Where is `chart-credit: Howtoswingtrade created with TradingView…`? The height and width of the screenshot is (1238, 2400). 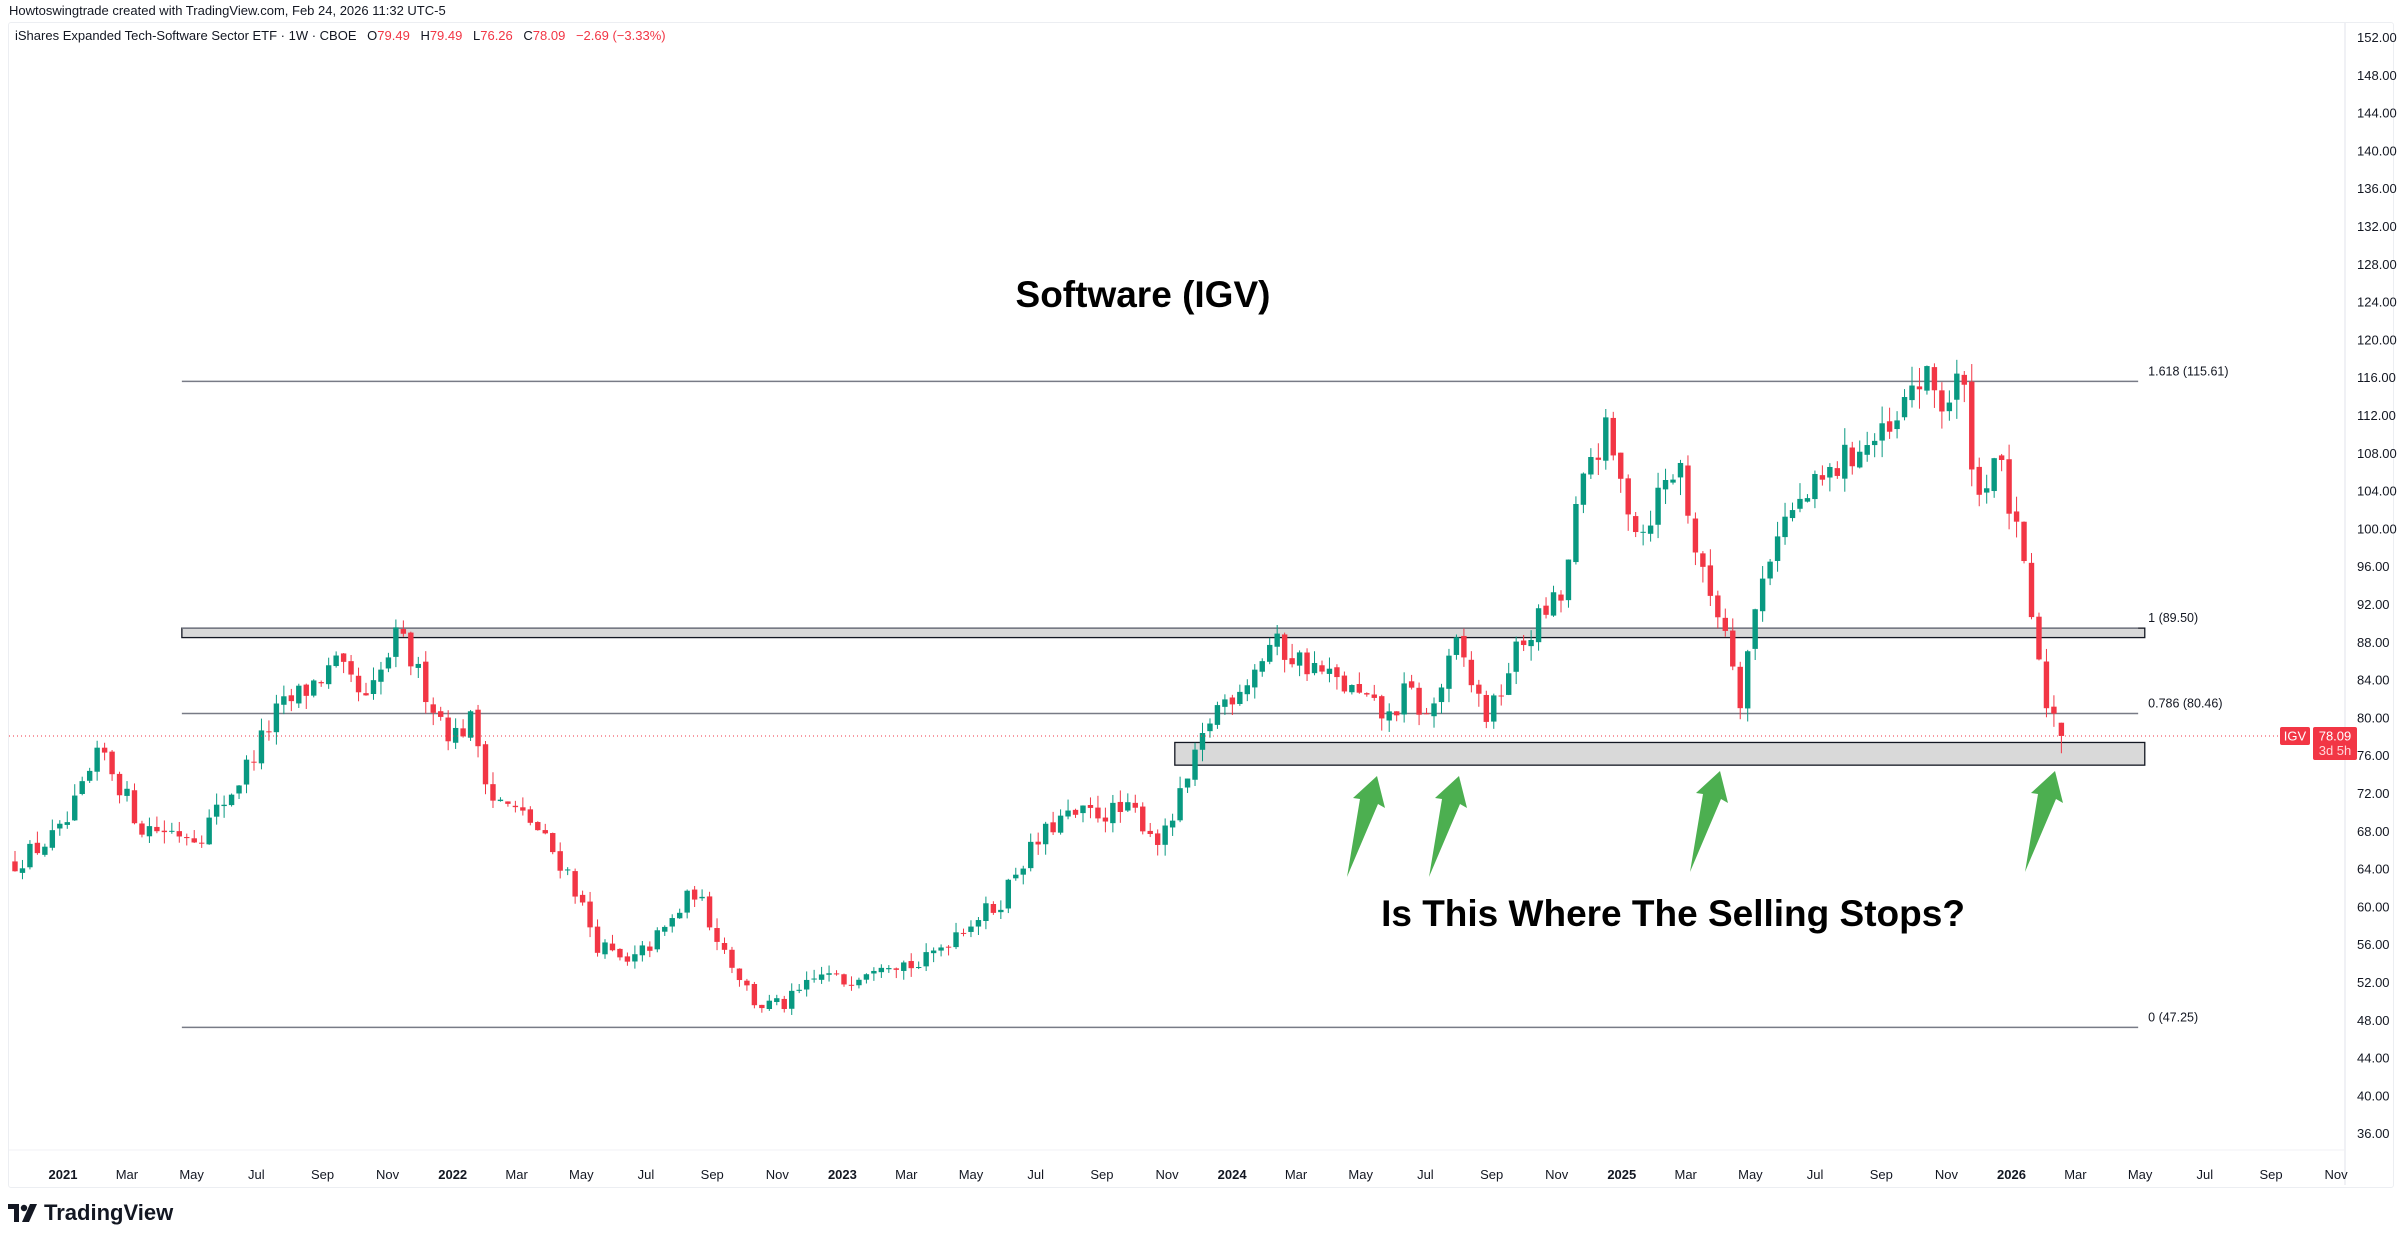
chart-credit: Howtoswingtrade created with TradingView… is located at coordinates (227, 10).